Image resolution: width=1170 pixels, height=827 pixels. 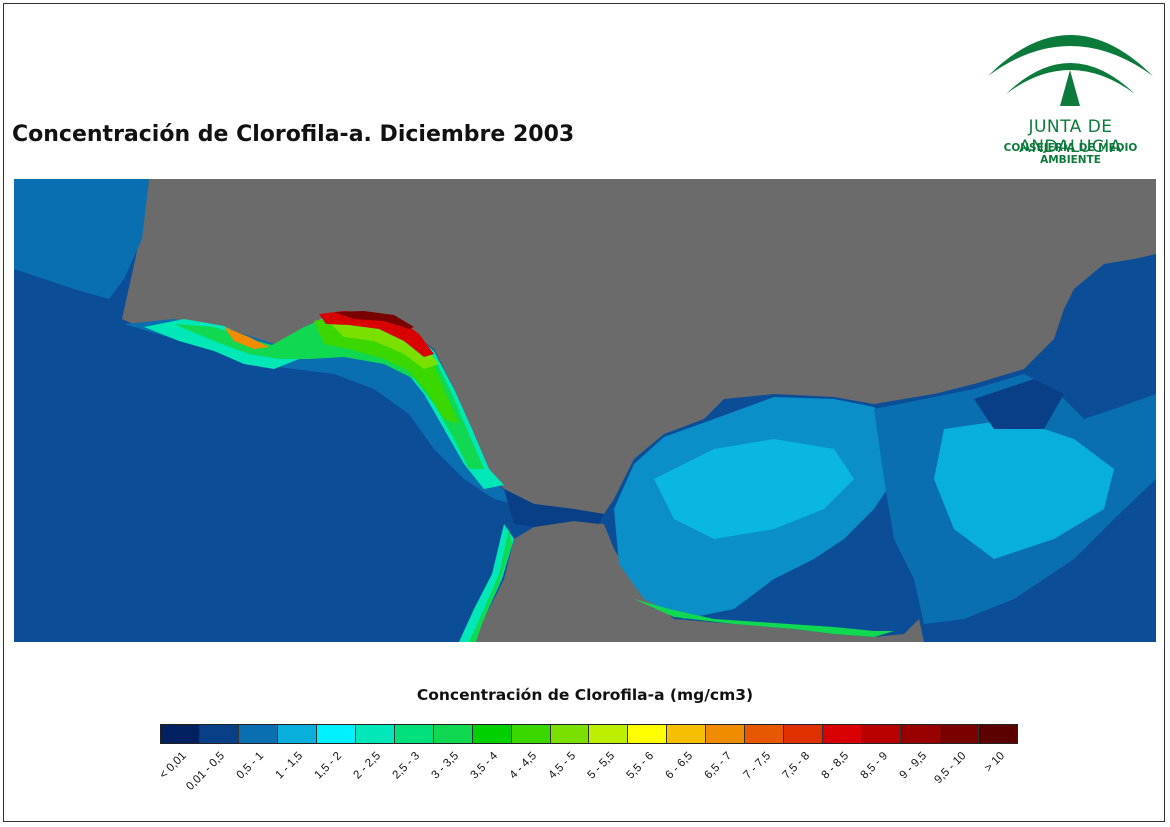 I want to click on legend-class-label: 0,5 - 1, so click(x=250, y=766).